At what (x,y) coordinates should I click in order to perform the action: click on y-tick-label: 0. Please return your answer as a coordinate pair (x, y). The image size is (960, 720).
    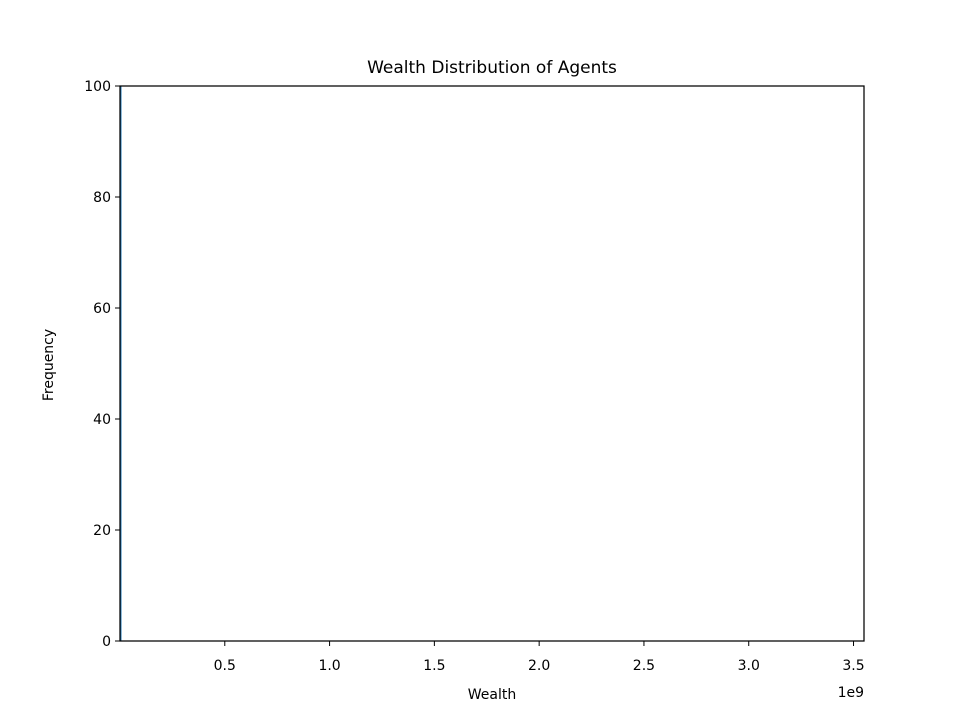
    Looking at the image, I should click on (106, 642).